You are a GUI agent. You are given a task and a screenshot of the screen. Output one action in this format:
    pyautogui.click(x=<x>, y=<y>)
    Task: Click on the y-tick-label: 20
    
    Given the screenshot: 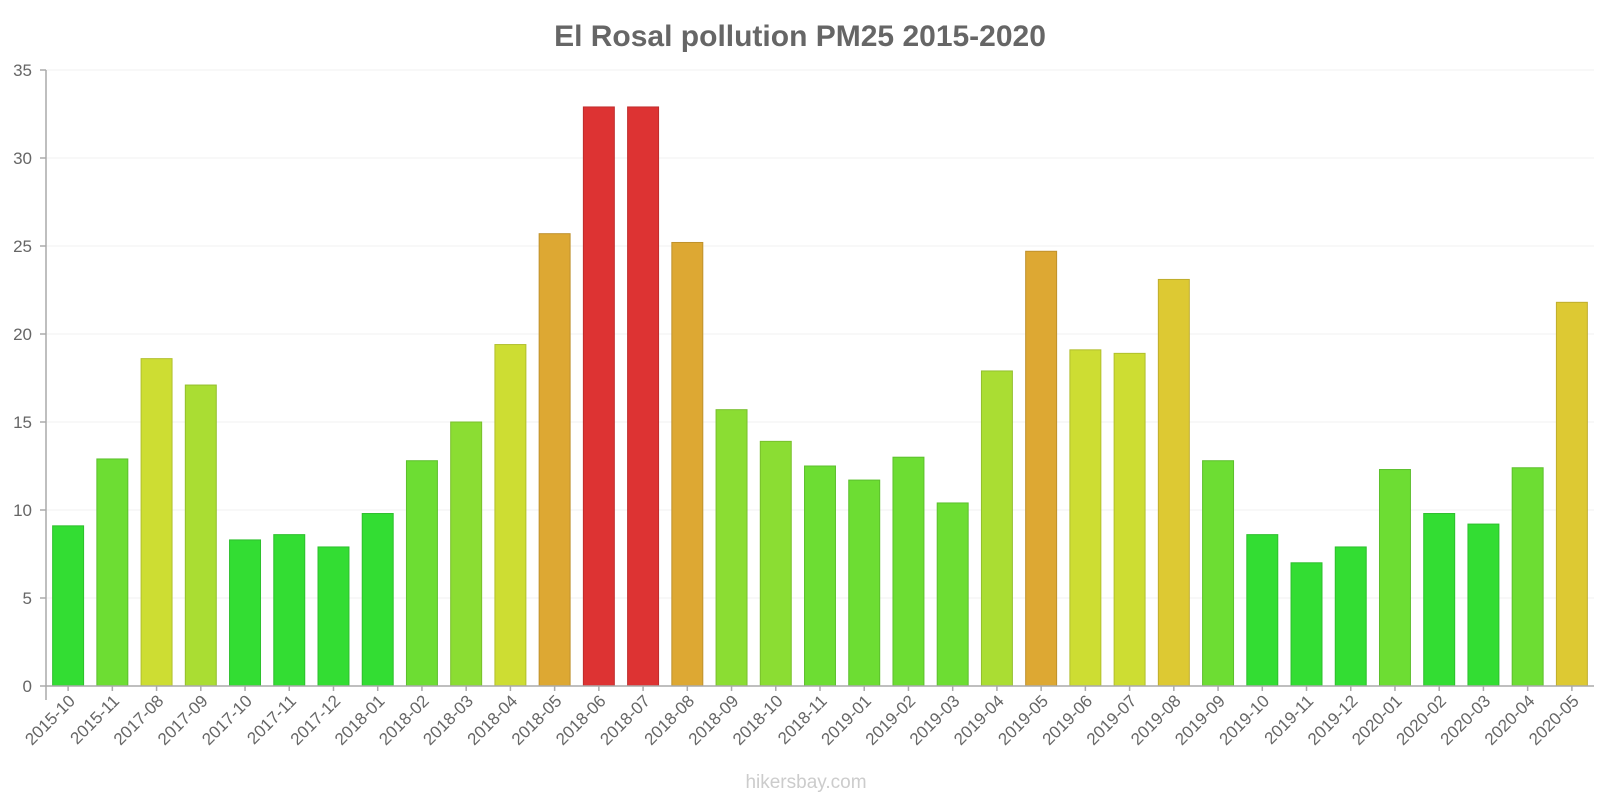 What is the action you would take?
    pyautogui.click(x=22, y=334)
    